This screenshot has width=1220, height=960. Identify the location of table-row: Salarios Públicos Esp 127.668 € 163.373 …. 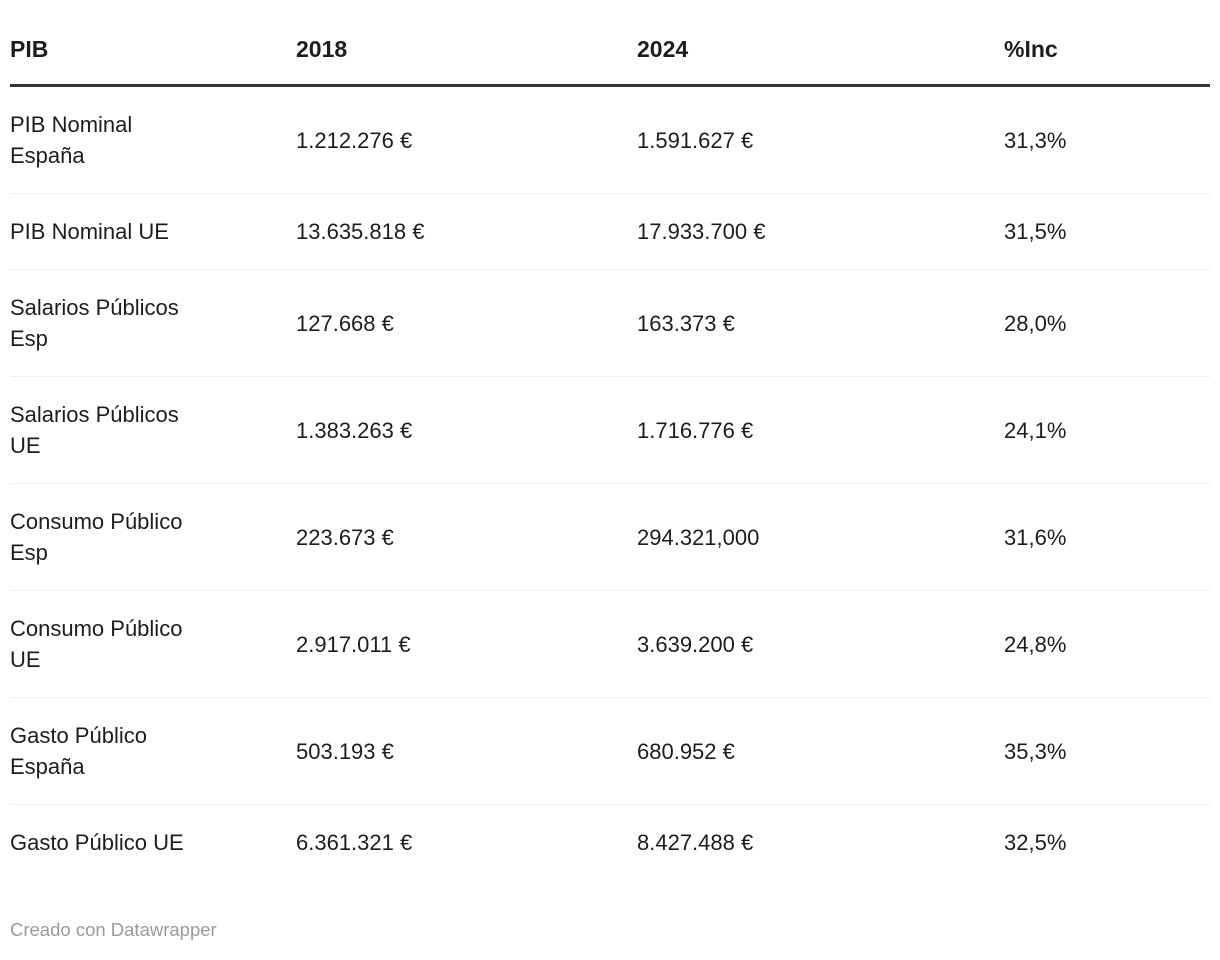
(610, 323).